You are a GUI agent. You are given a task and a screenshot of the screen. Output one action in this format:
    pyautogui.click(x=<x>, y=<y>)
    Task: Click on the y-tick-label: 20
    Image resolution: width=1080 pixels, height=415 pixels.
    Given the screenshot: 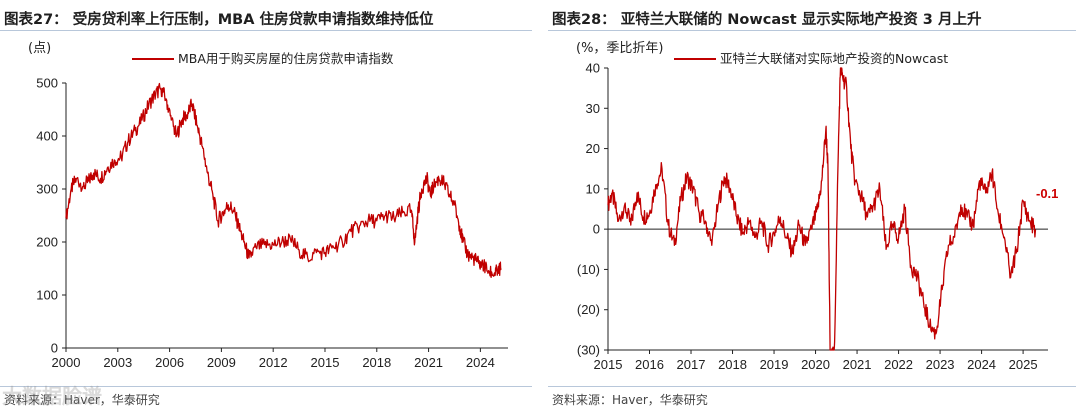 What is the action you would take?
    pyautogui.click(x=593, y=148)
    